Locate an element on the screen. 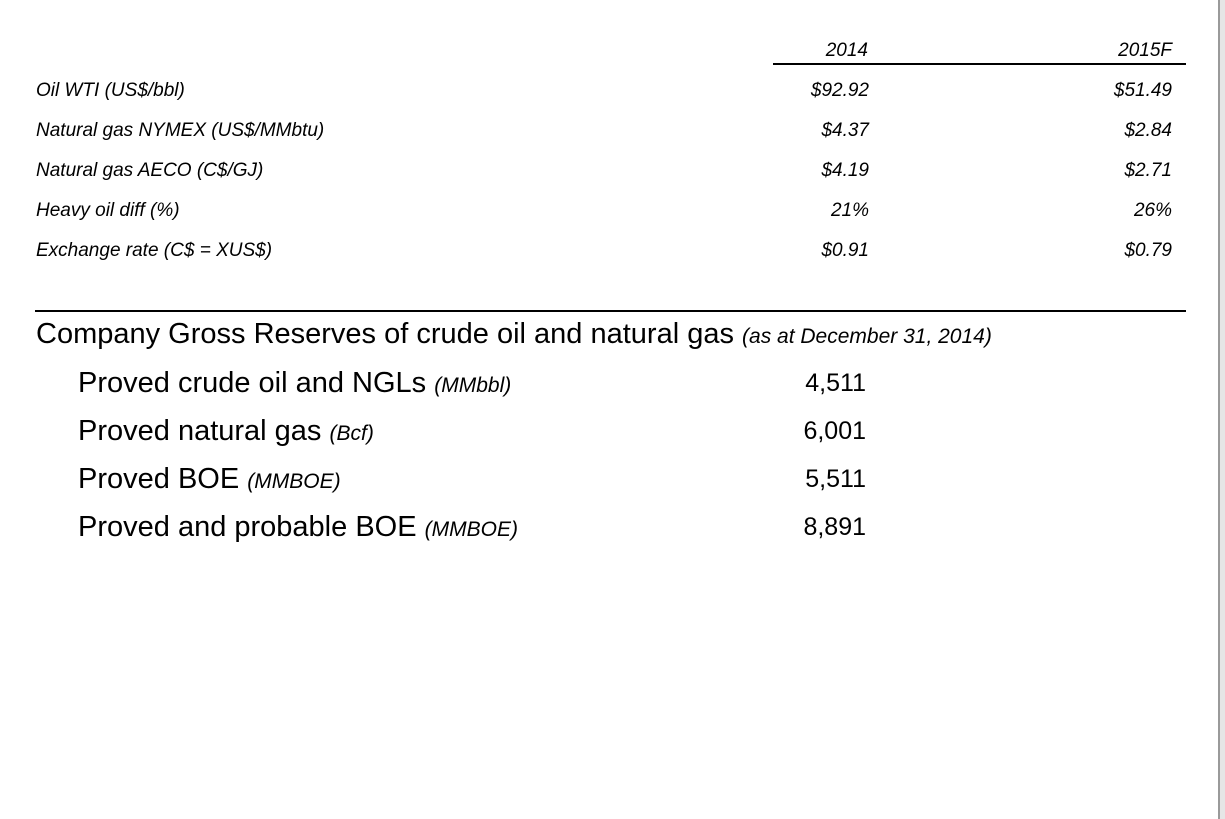 This screenshot has width=1225, height=819. price-row-label: Heavy oil diff (%) is located at coordinates (108, 210).